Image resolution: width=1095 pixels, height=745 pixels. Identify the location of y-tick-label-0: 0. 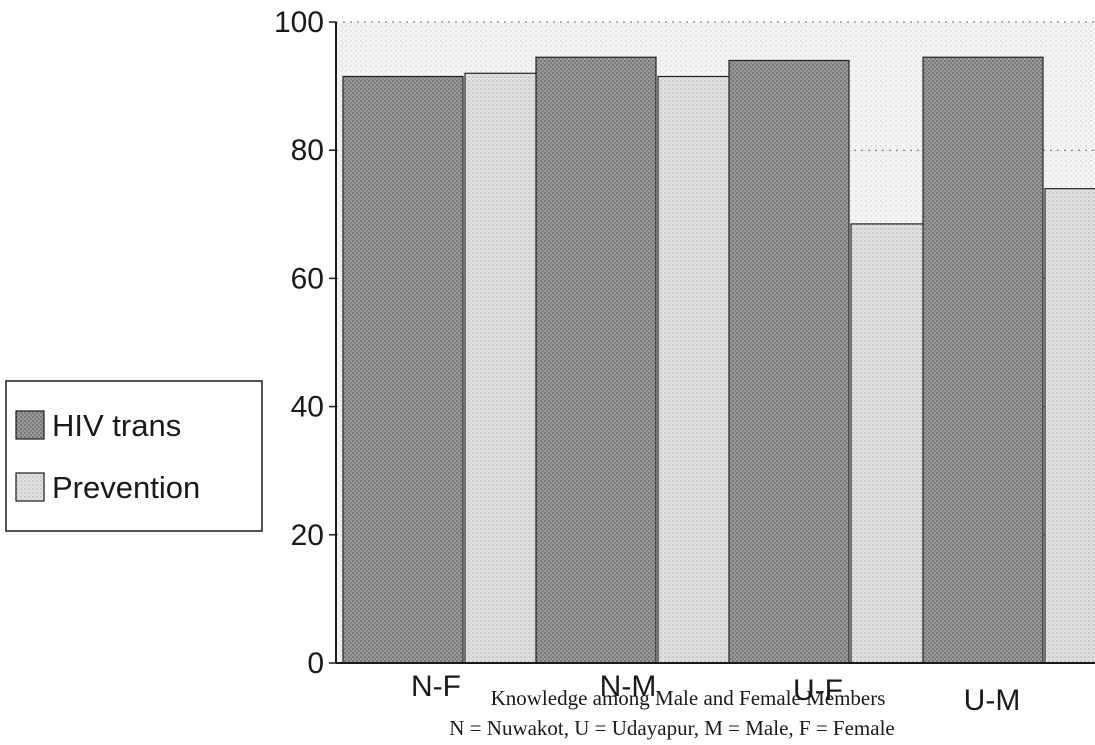
(315, 663).